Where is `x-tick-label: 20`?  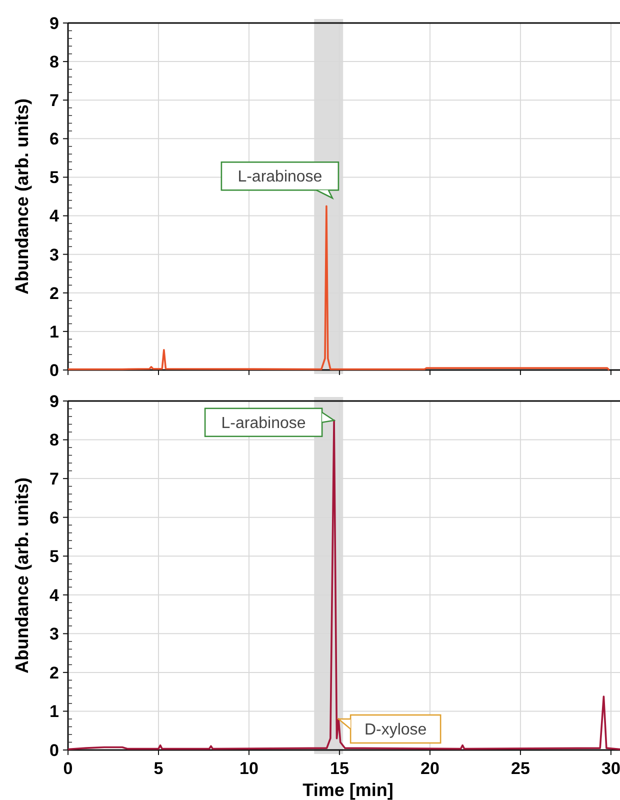
x-tick-label: 20 is located at coordinates (430, 768).